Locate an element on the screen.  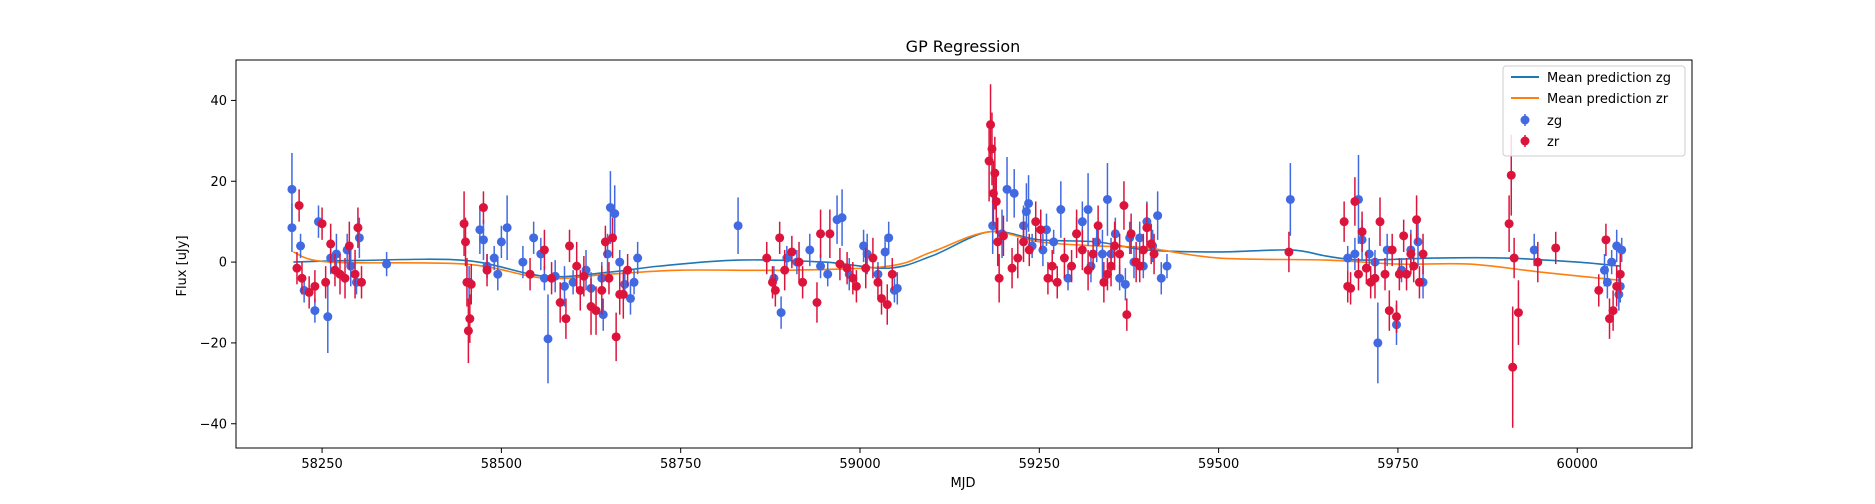
y-tick-label: 20 is located at coordinates (218, 182).